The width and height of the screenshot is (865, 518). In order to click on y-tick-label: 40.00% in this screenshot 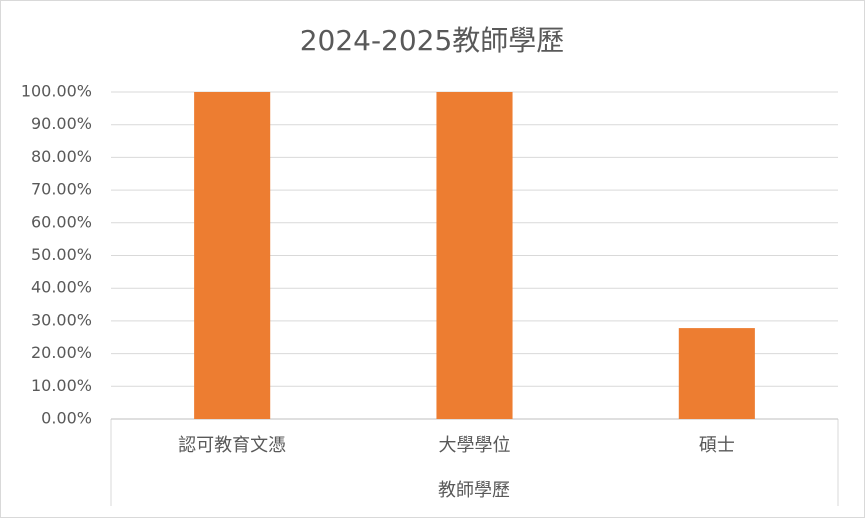, I will do `click(61, 287)`.